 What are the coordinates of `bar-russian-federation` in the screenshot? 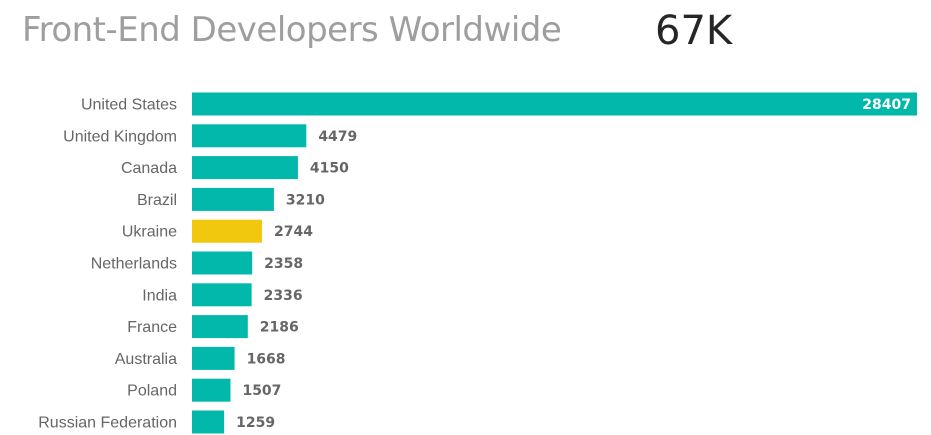 It's located at (208, 422).